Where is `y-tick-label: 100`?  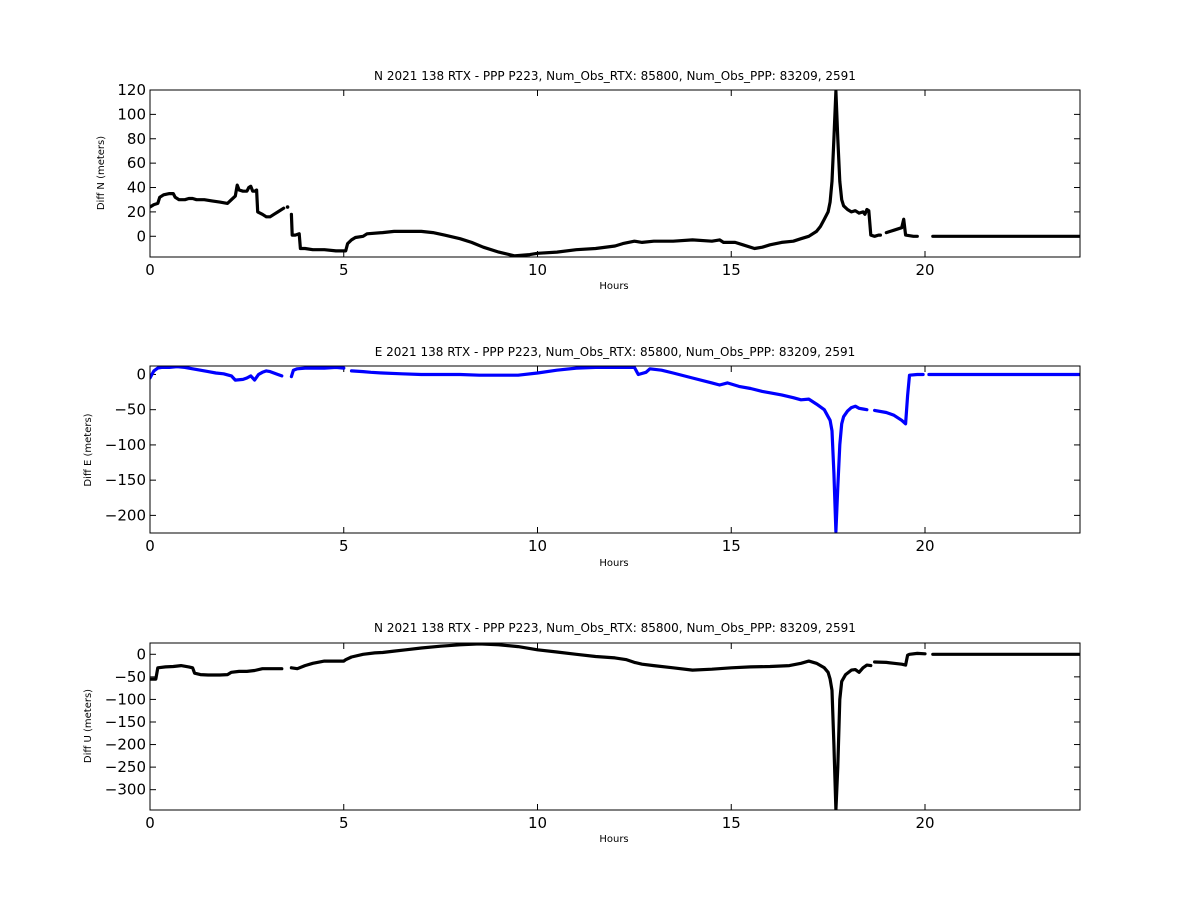
y-tick-label: 100 is located at coordinates (131, 114).